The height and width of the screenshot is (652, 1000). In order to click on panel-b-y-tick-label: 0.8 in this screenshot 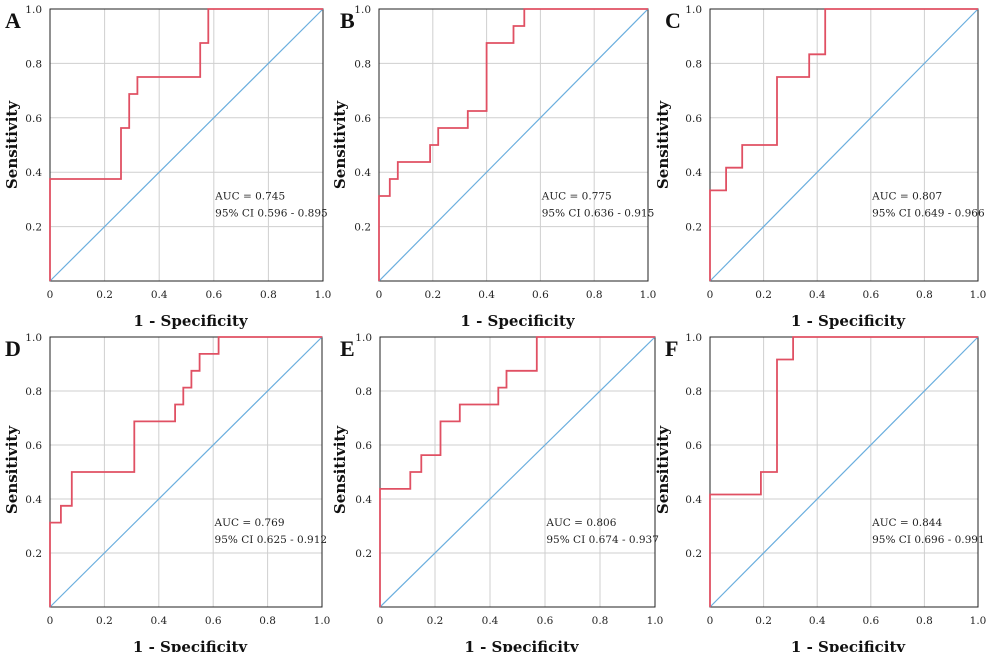, I will do `click(362, 64)`.